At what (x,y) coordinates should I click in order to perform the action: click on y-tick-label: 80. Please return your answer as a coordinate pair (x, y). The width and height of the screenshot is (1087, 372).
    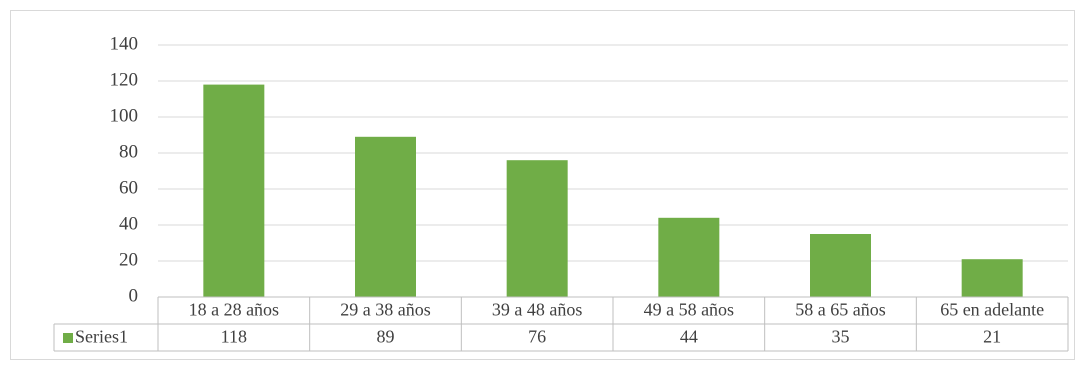
    Looking at the image, I should click on (128, 151).